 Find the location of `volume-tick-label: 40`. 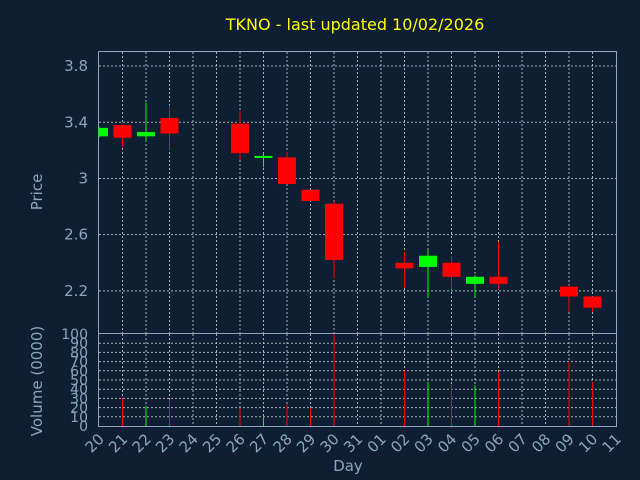

volume-tick-label: 40 is located at coordinates (79, 390).